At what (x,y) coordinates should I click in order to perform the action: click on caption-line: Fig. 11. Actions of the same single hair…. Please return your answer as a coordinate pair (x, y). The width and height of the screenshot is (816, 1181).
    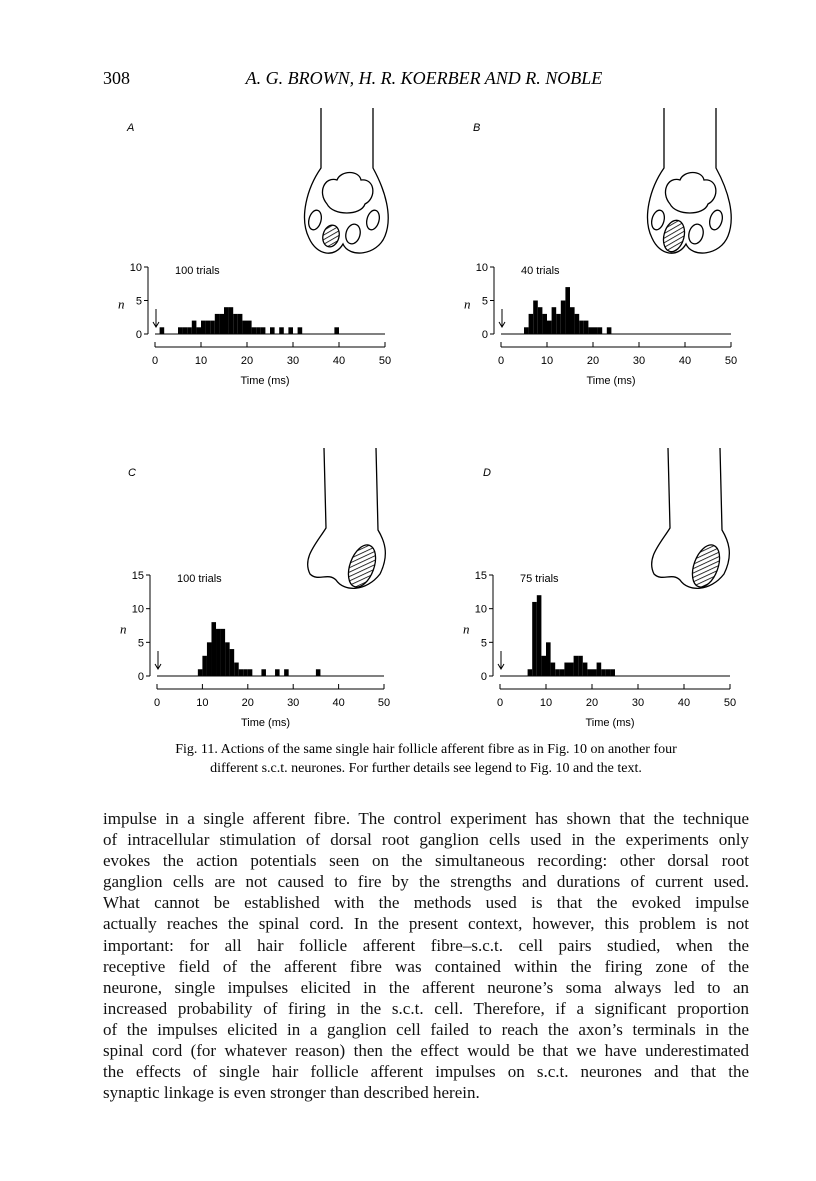
    Looking at the image, I should click on (426, 749).